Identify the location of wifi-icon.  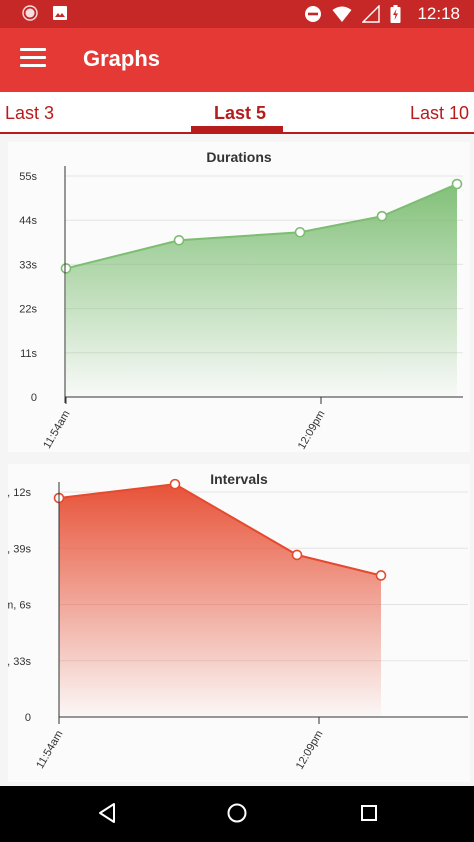
(342, 14).